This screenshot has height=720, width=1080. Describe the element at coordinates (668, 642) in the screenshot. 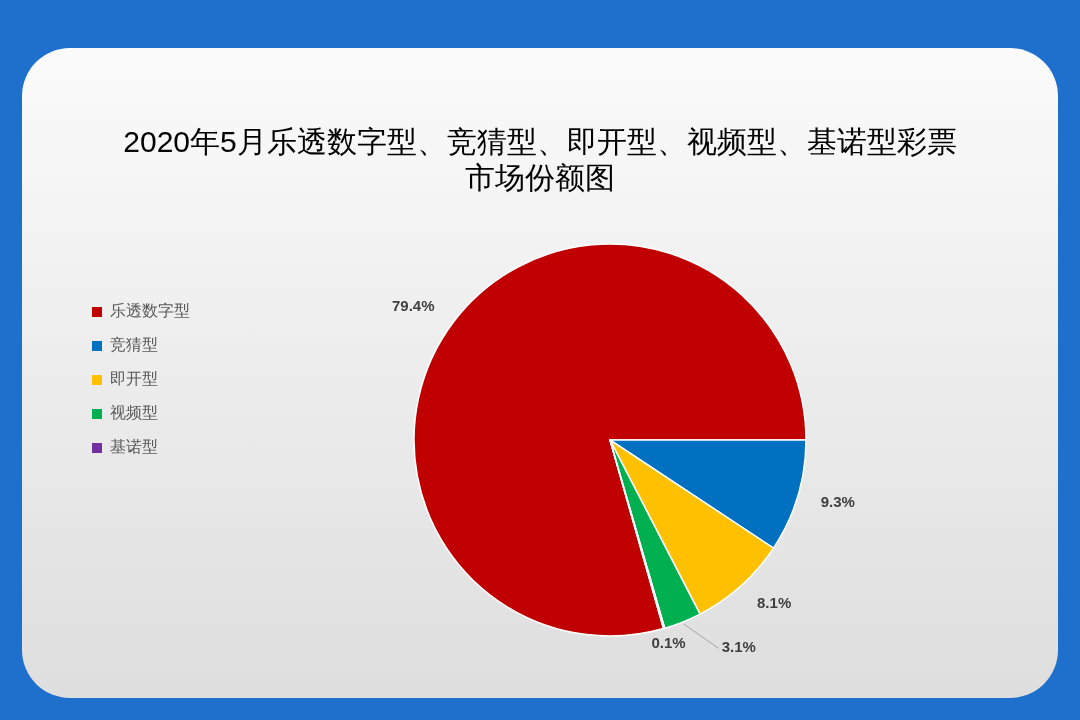

I see `data-label: 0.1%` at that location.